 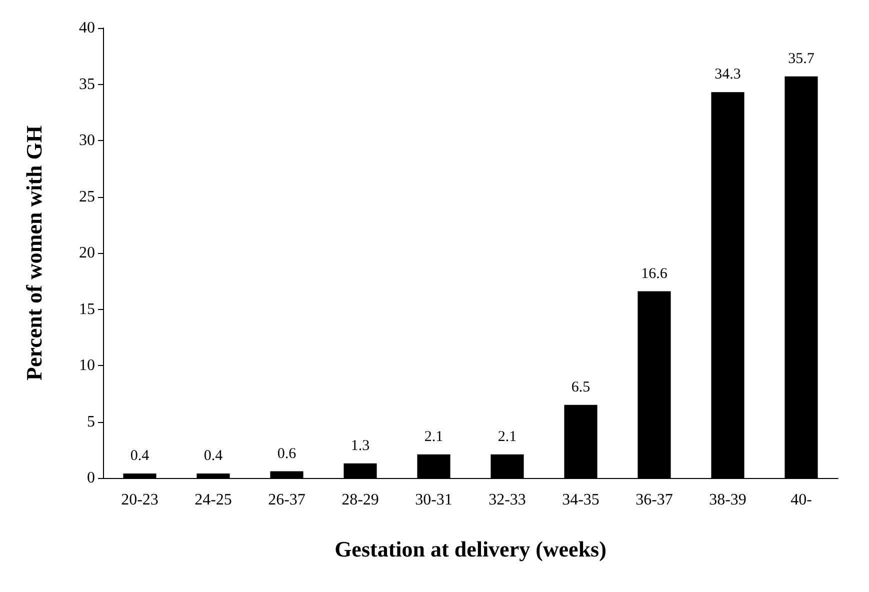 I want to click on y-tick-label: 25, so click(x=87, y=197).